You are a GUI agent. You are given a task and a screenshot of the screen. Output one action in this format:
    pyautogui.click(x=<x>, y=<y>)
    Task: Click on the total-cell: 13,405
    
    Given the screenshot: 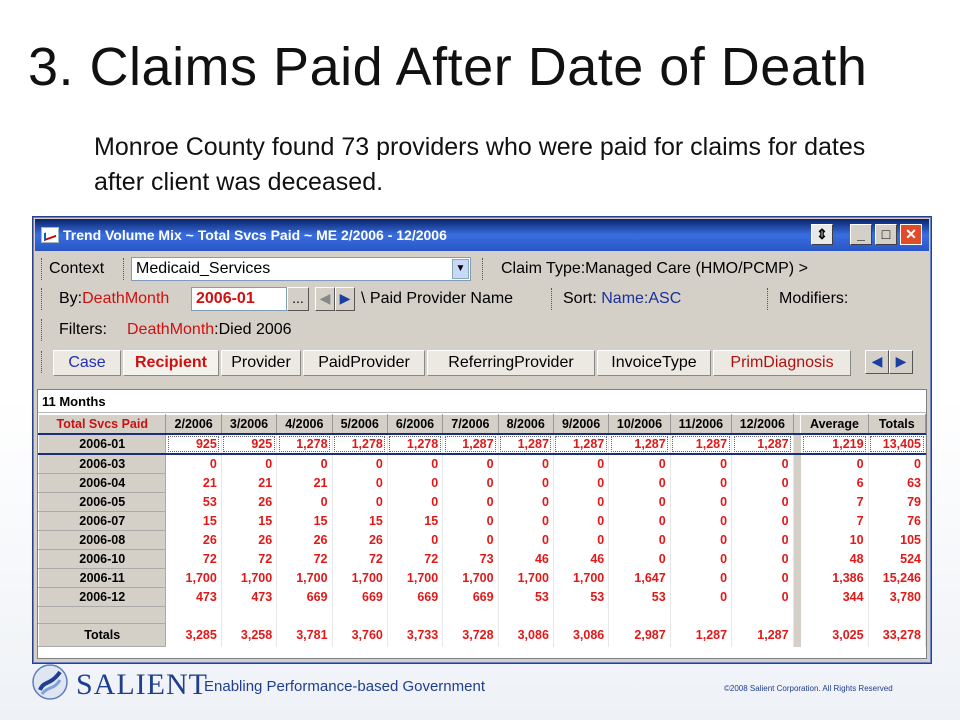 What is the action you would take?
    pyautogui.click(x=897, y=444)
    